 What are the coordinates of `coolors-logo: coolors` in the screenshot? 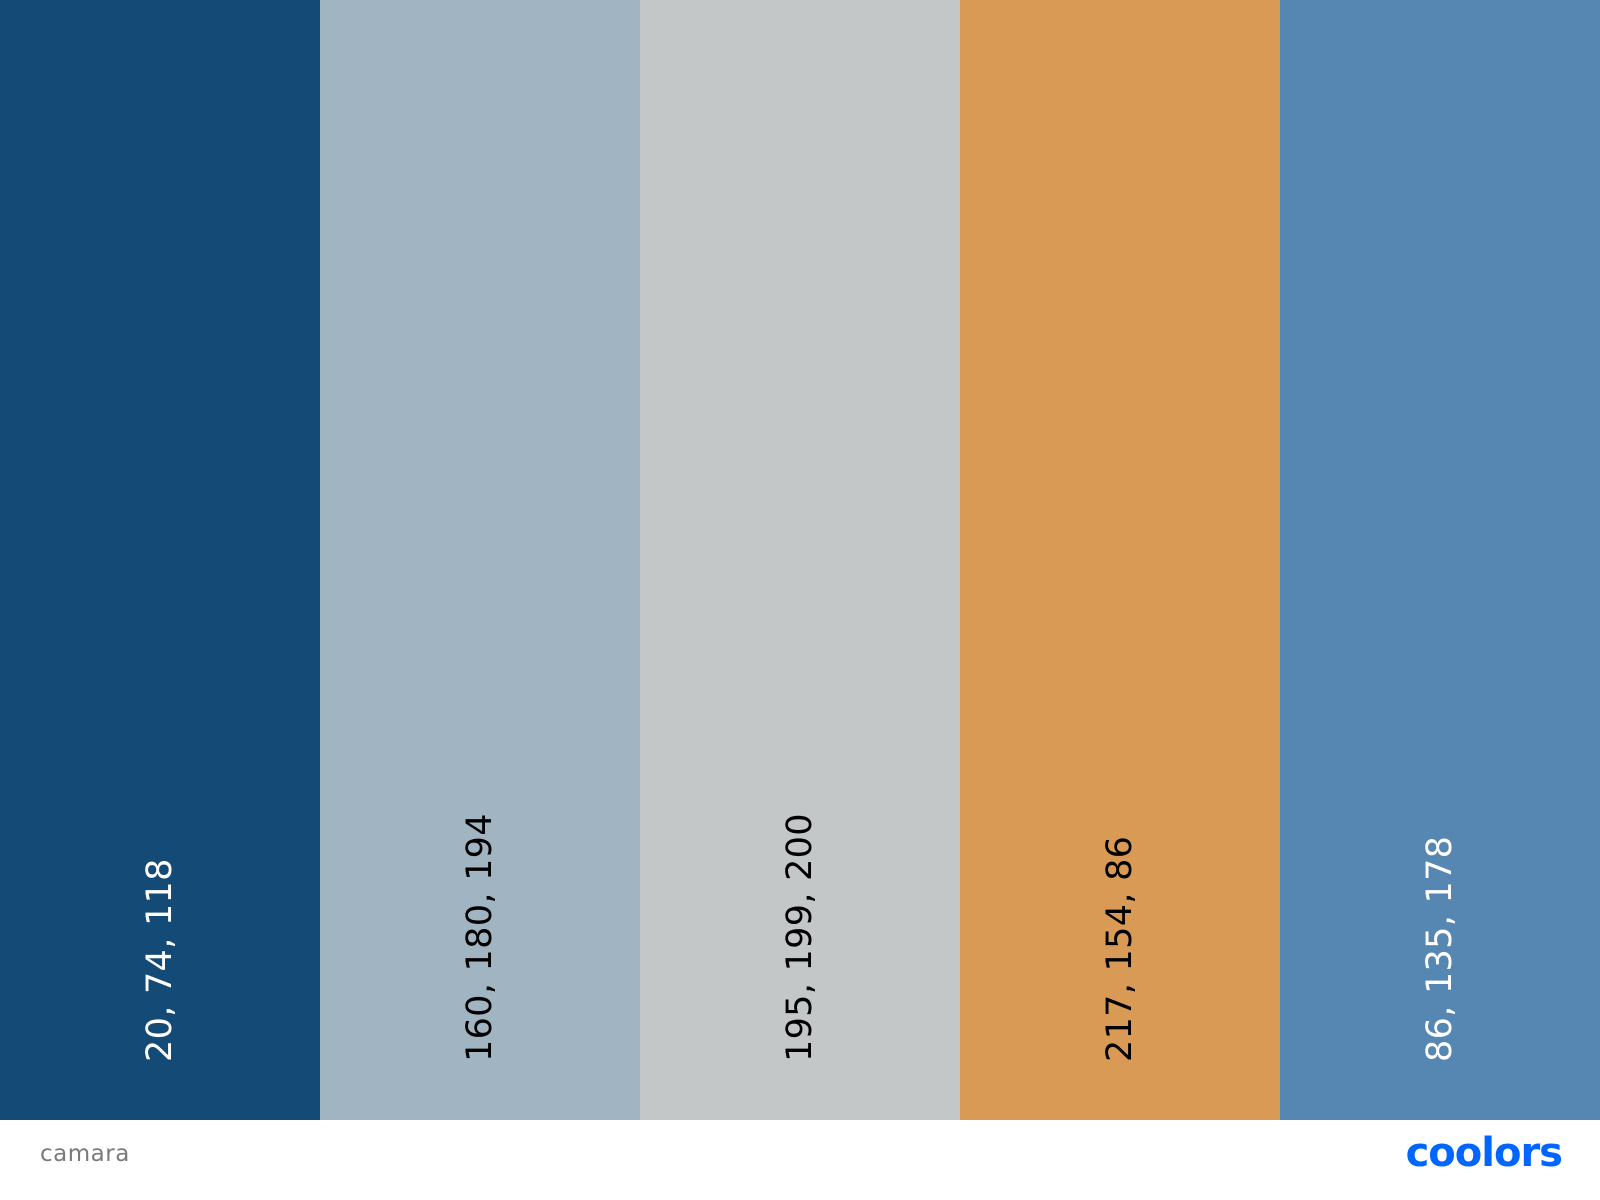 It's located at (1484, 1153).